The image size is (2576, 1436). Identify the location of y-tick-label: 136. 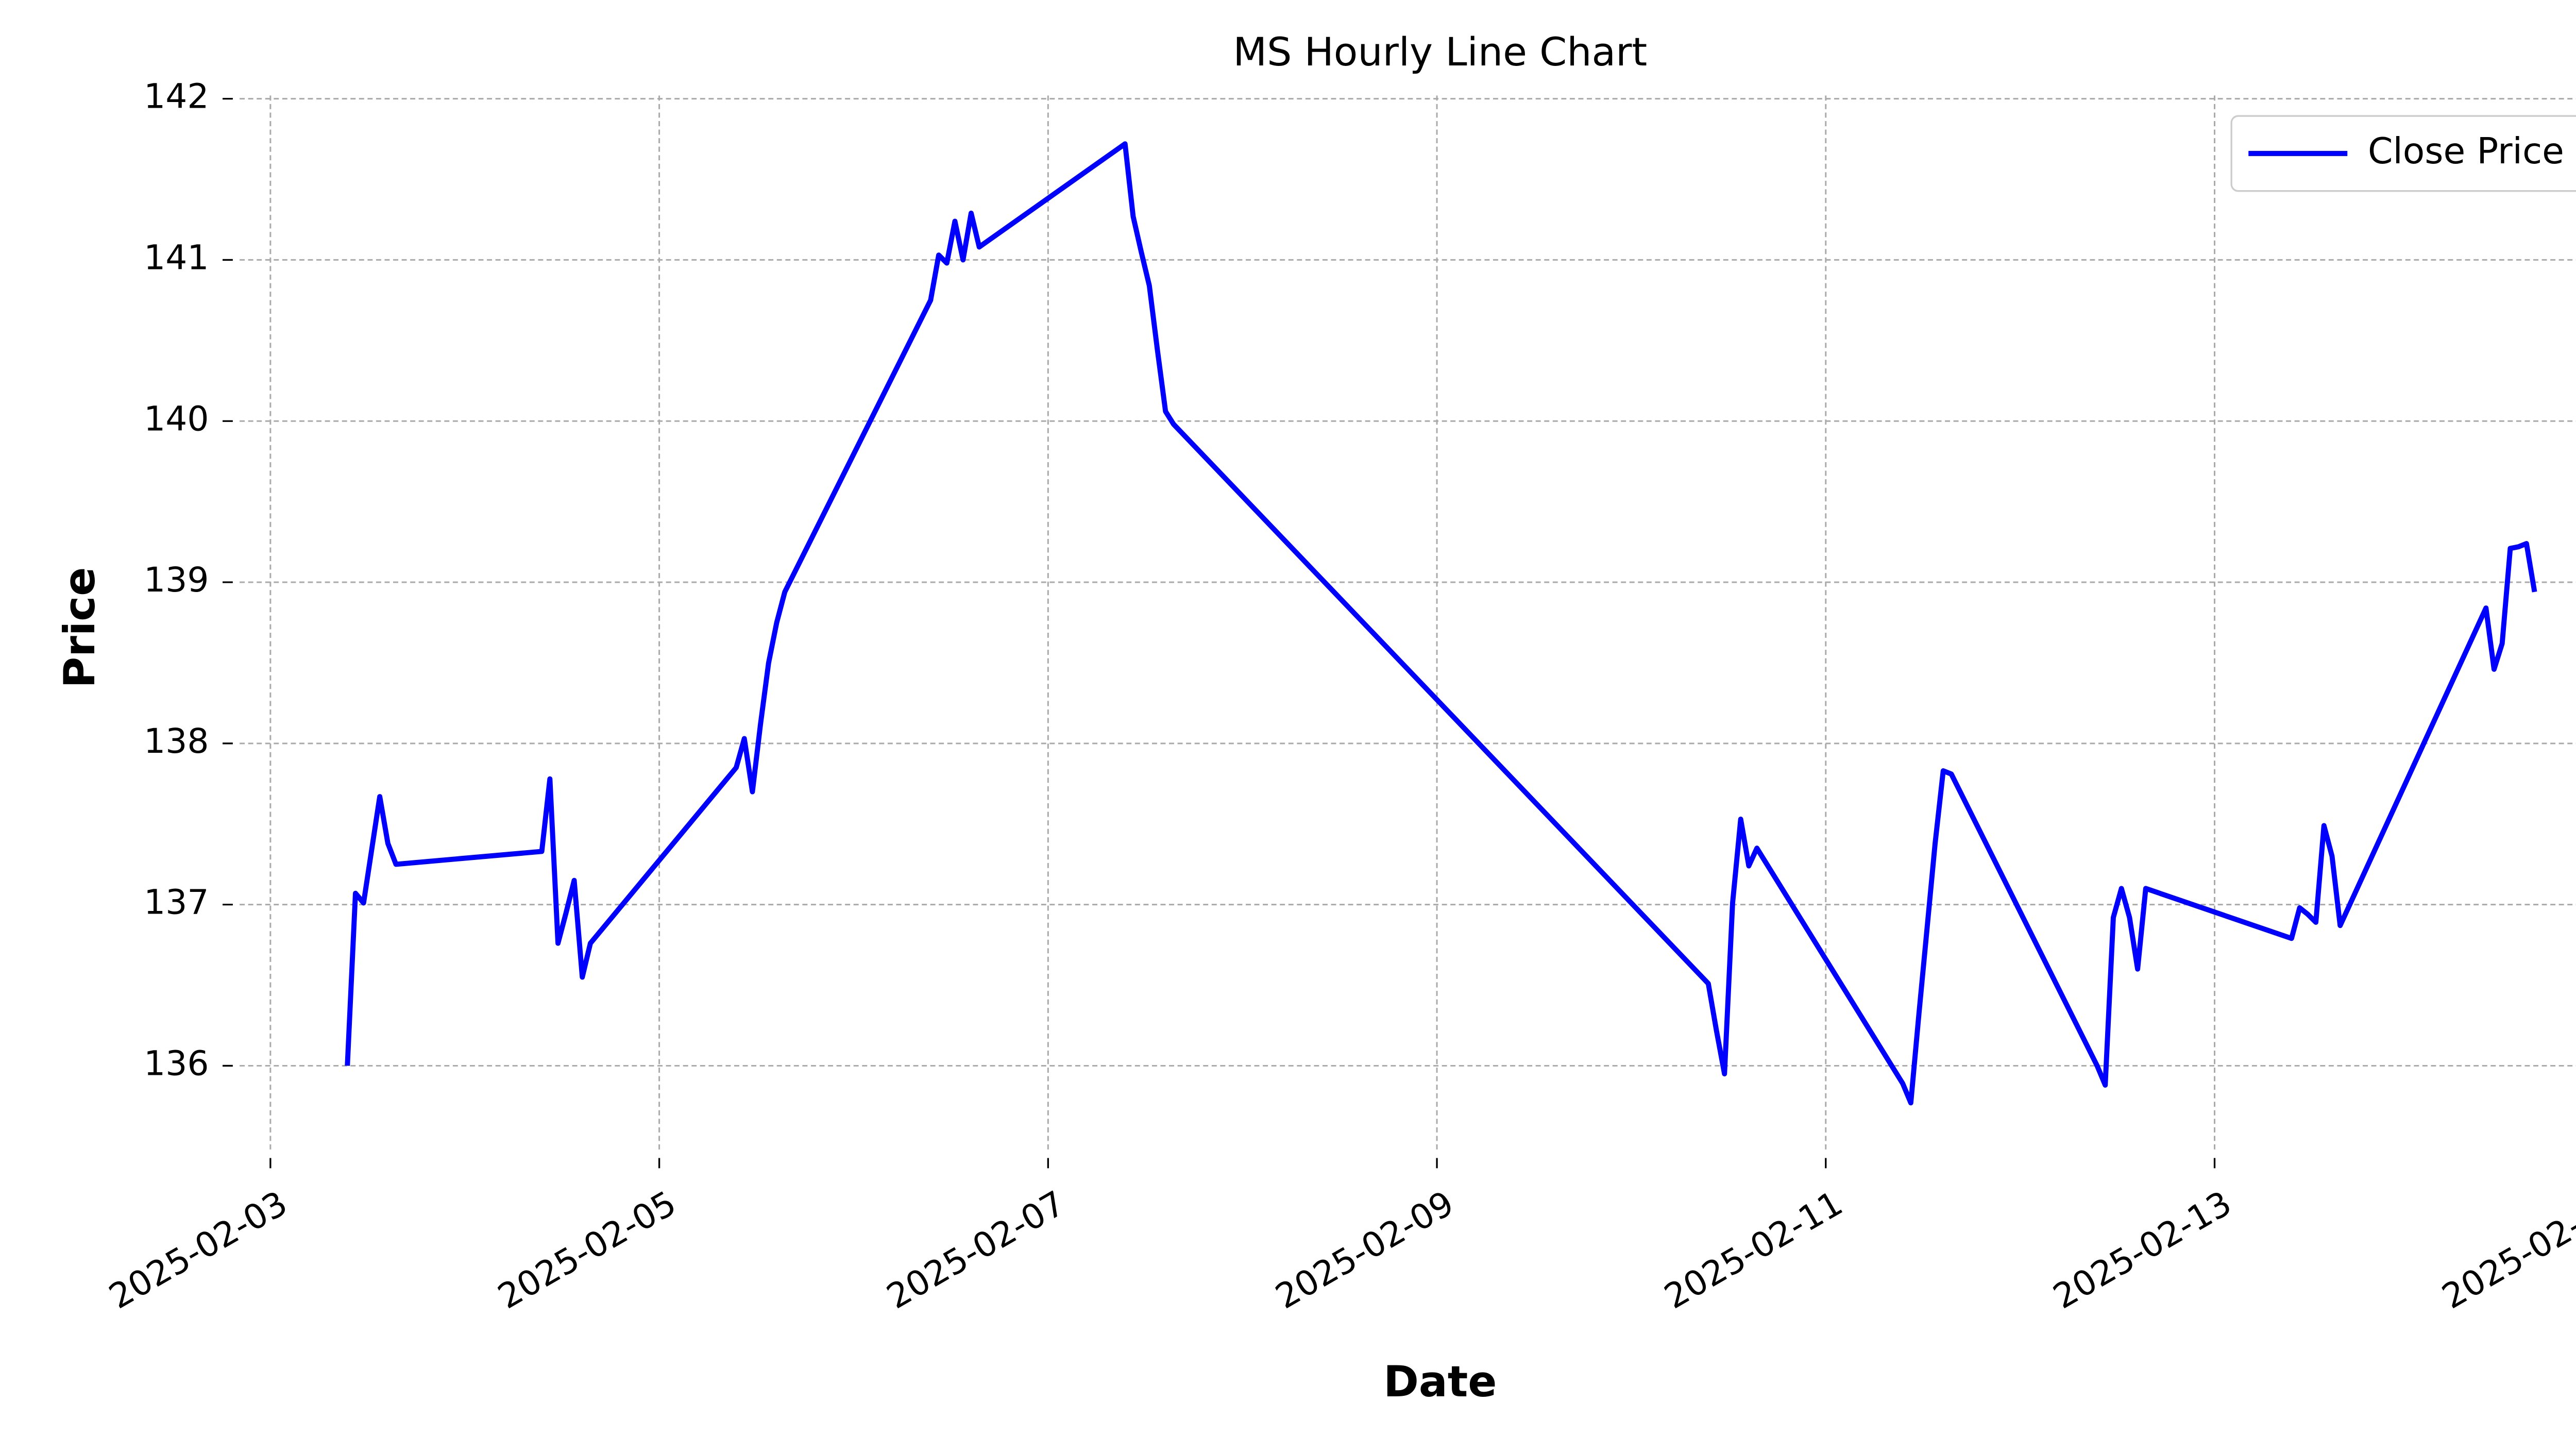
(176, 1064).